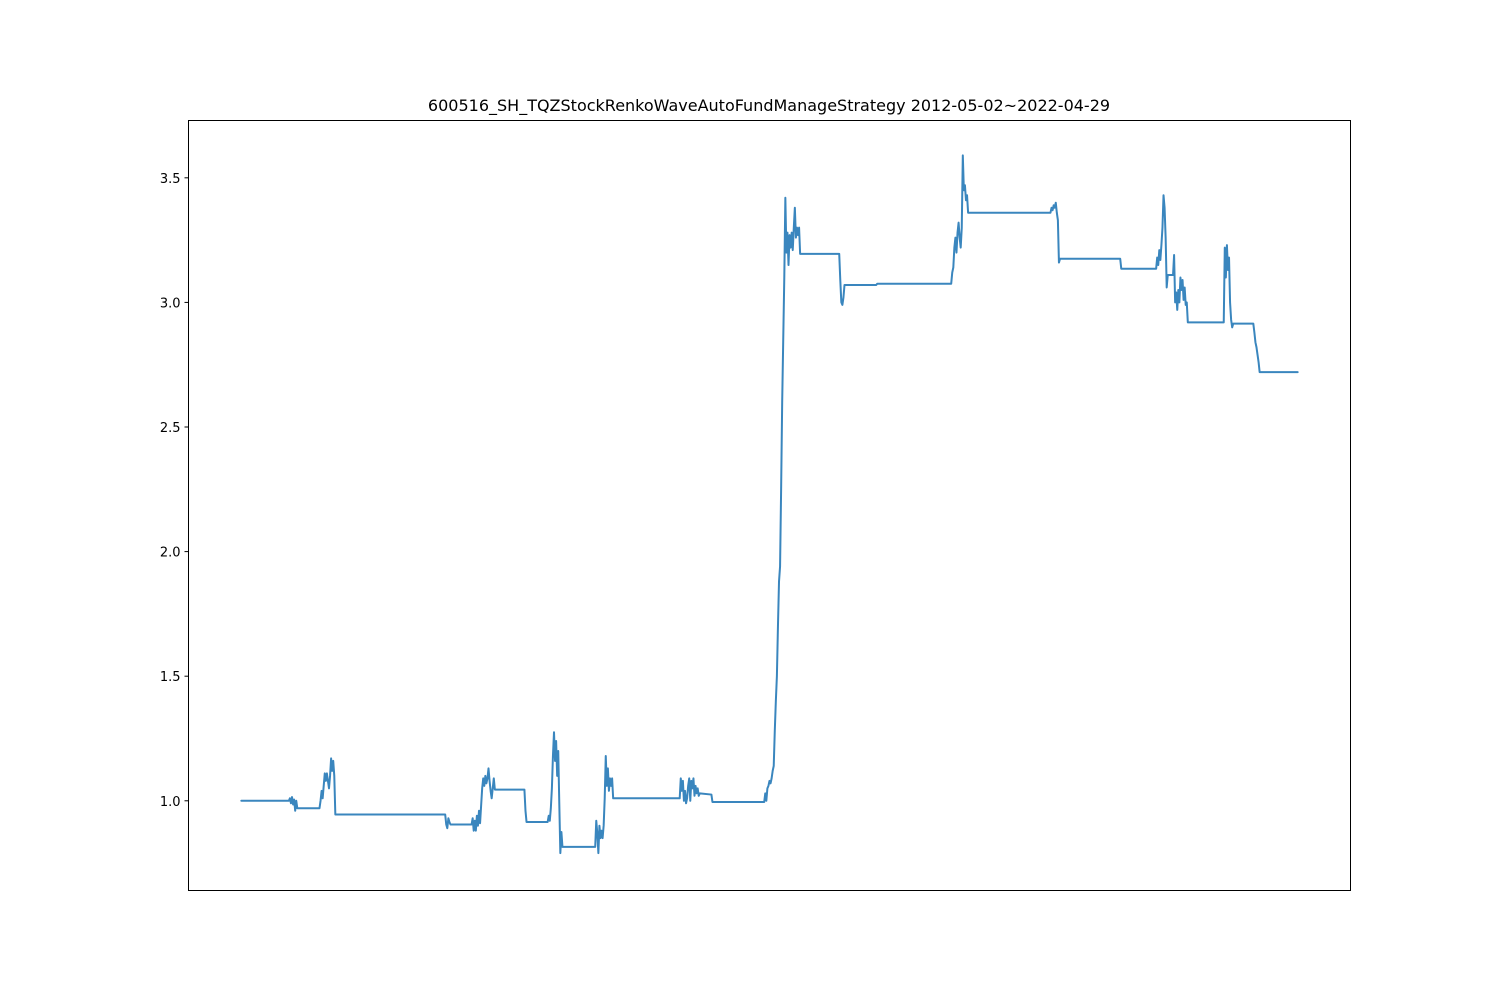  What do you see at coordinates (170, 179) in the screenshot?
I see `y-tick-label: 3.5` at bounding box center [170, 179].